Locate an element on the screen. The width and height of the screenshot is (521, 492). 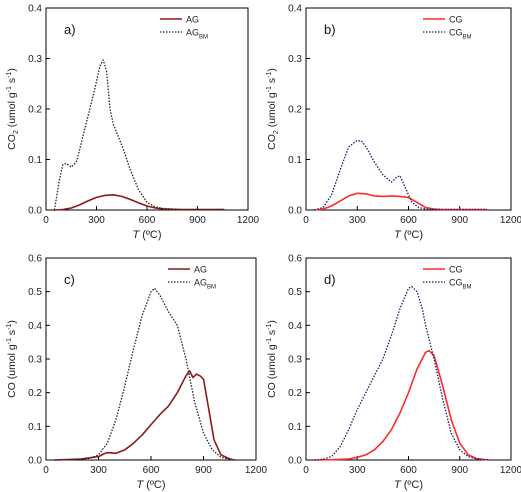
y-axis-label: CO (umol g-1 s-1) is located at coordinates (272, 359).